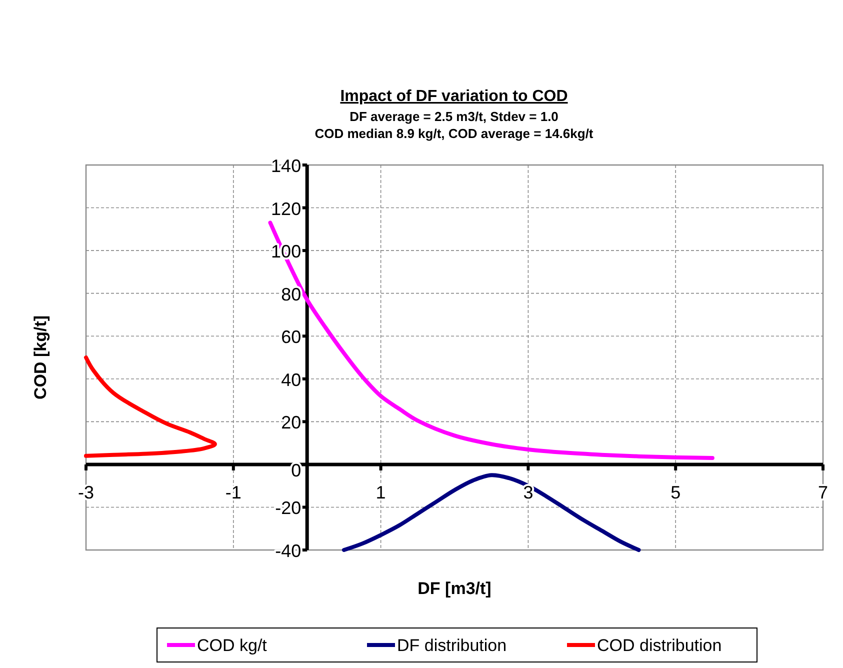 The height and width of the screenshot is (668, 843). Describe the element at coordinates (675, 492) in the screenshot. I see `x-tick-label: 5` at that location.